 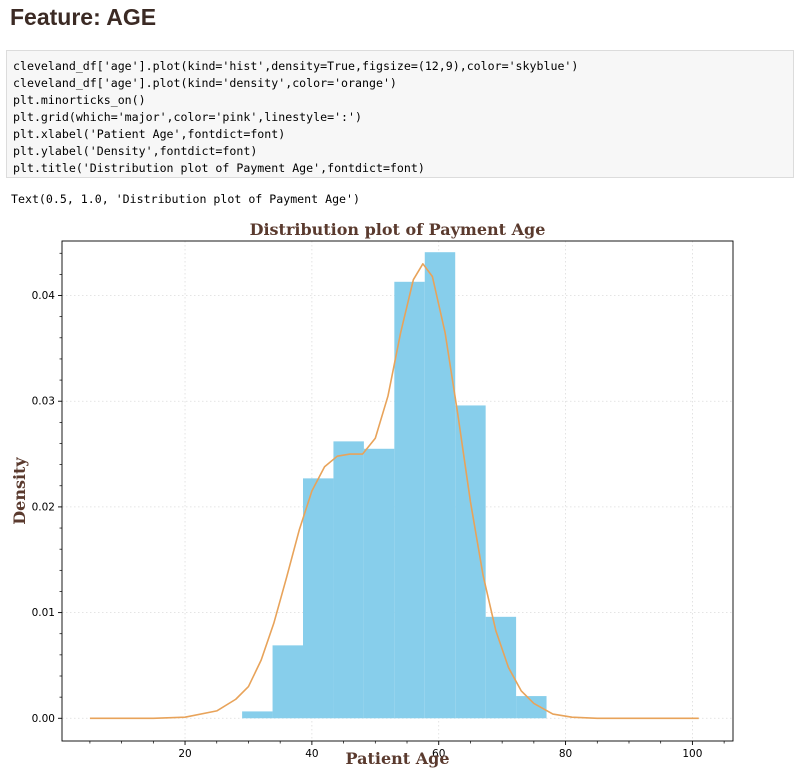 I want to click on x-tick-label: 60, so click(x=438, y=754).